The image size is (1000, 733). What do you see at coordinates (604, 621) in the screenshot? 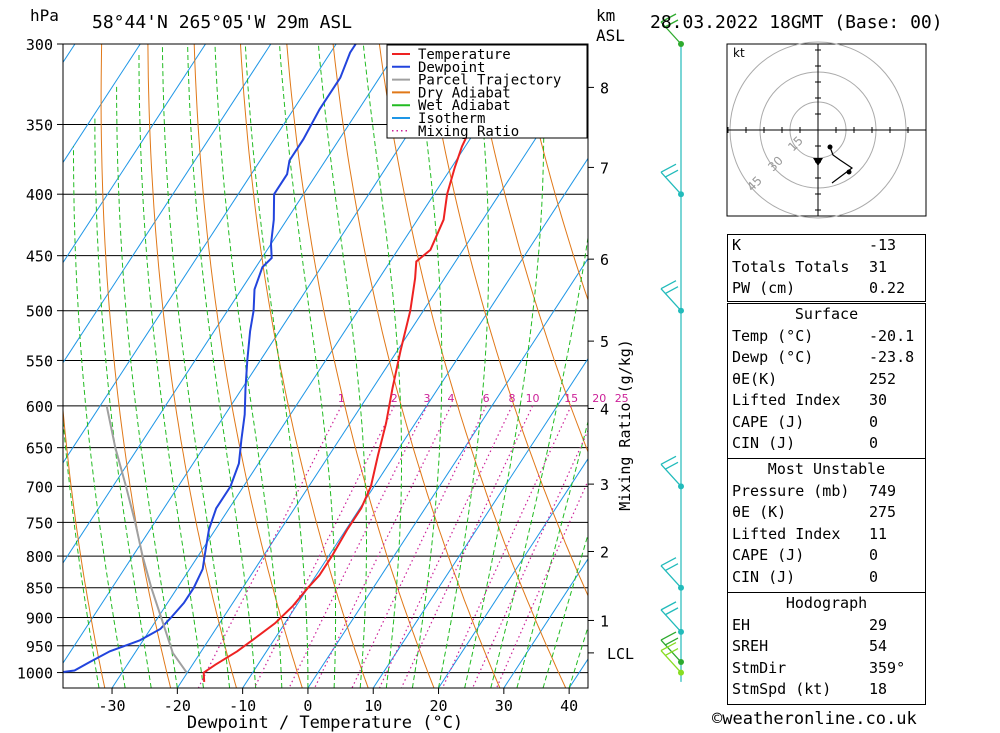
I see `height-tick-label: 1` at bounding box center [604, 621].